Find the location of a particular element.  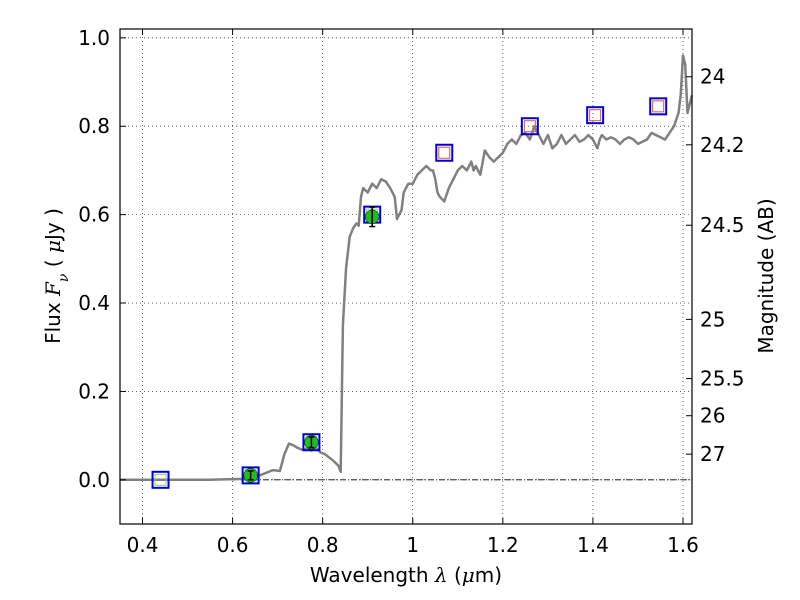

x-tick-label: 0.8 is located at coordinates (323, 545).